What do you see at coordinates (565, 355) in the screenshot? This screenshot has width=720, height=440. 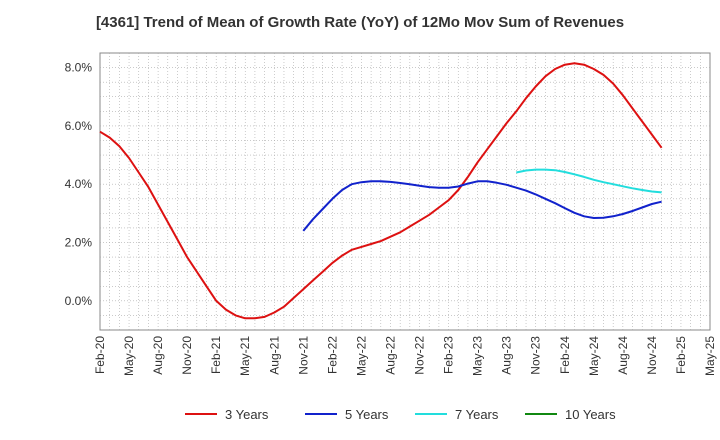 I see `x-tick-label: Feb-24` at bounding box center [565, 355].